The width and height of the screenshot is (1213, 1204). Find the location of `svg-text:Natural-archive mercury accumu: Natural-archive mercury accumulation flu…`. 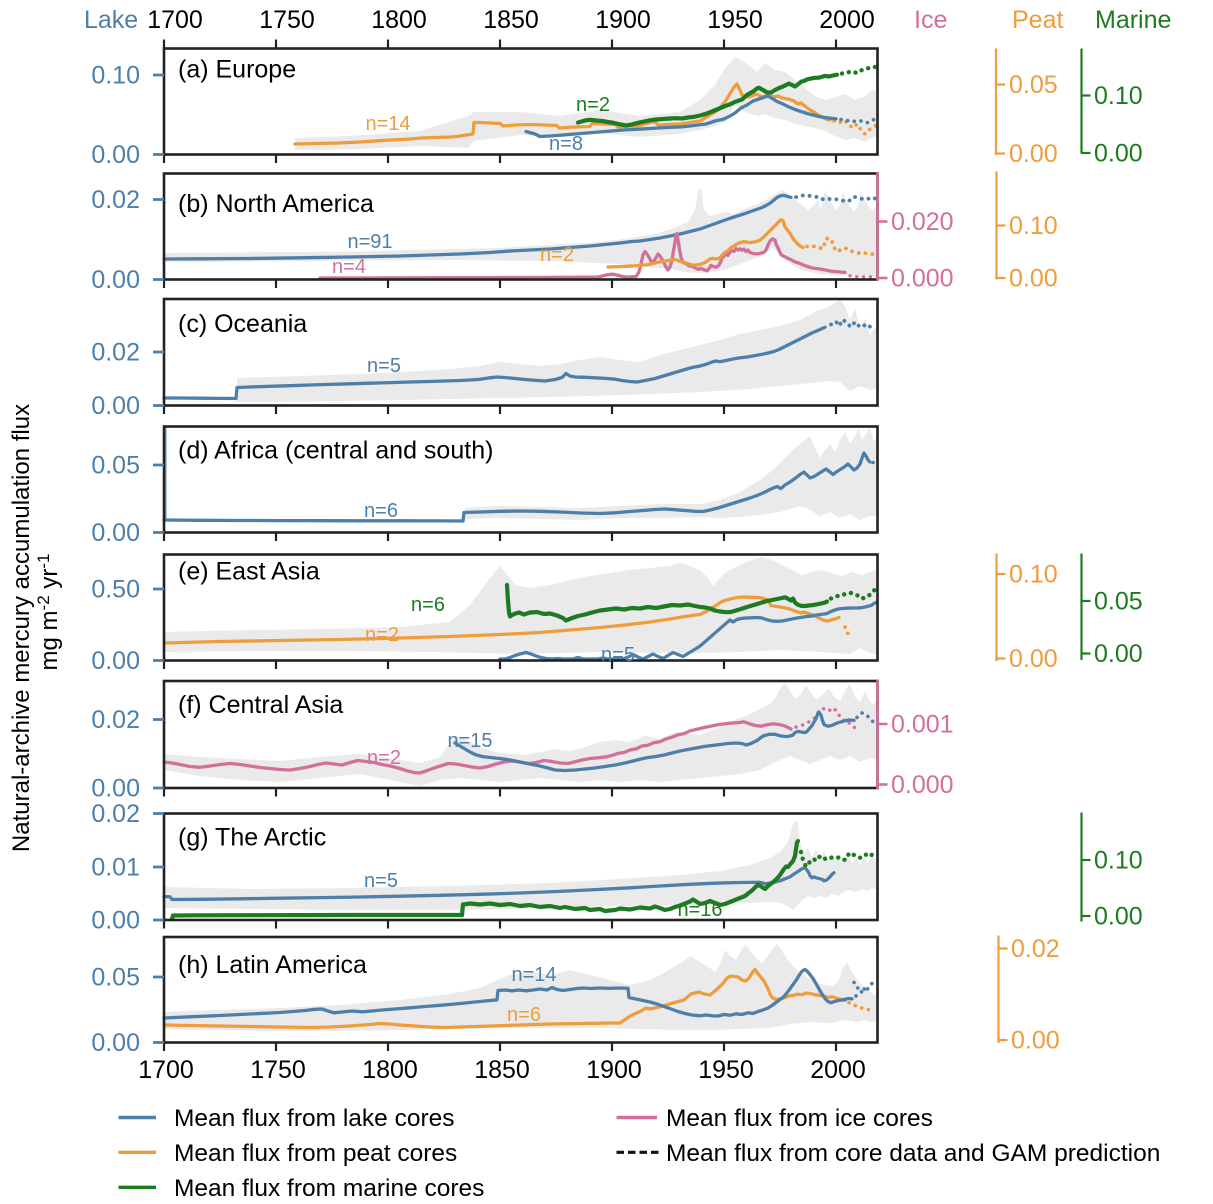

svg-text:Natural-archive mercury accumu: Natural-archive mercury accumulation flu… is located at coordinates (21, 628).